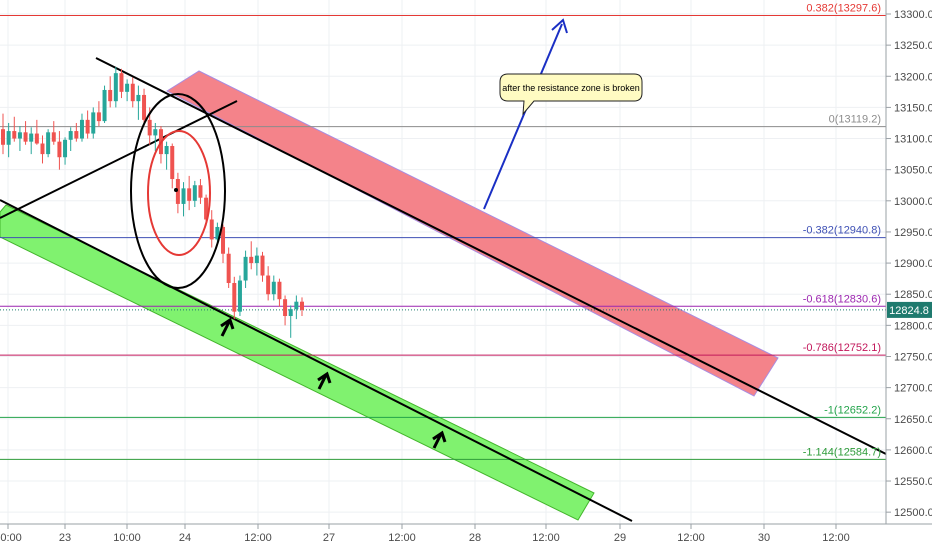  What do you see at coordinates (119, 159) in the screenshot?
I see `rising-trendline` at bounding box center [119, 159].